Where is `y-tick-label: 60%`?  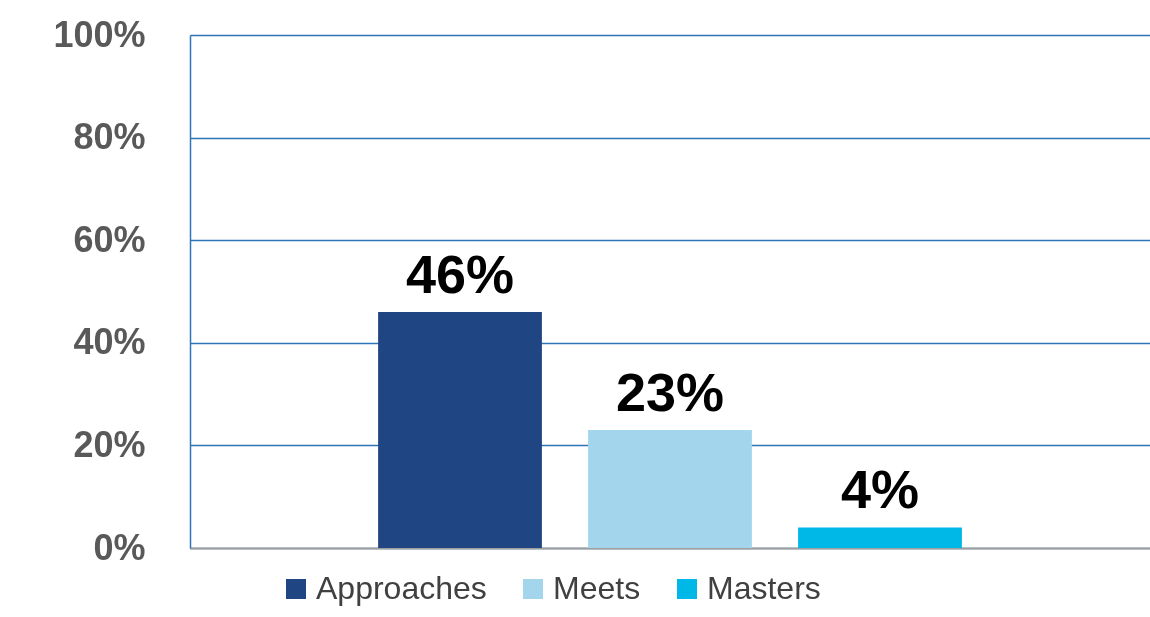 y-tick-label: 60% is located at coordinates (109, 239).